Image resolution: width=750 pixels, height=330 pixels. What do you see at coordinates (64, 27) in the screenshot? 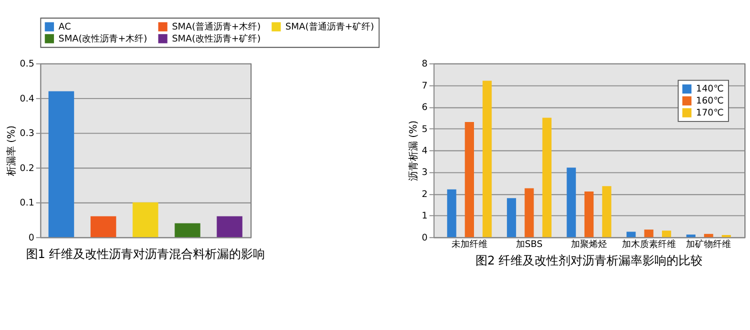
I see `legend-label: AC` at bounding box center [64, 27].